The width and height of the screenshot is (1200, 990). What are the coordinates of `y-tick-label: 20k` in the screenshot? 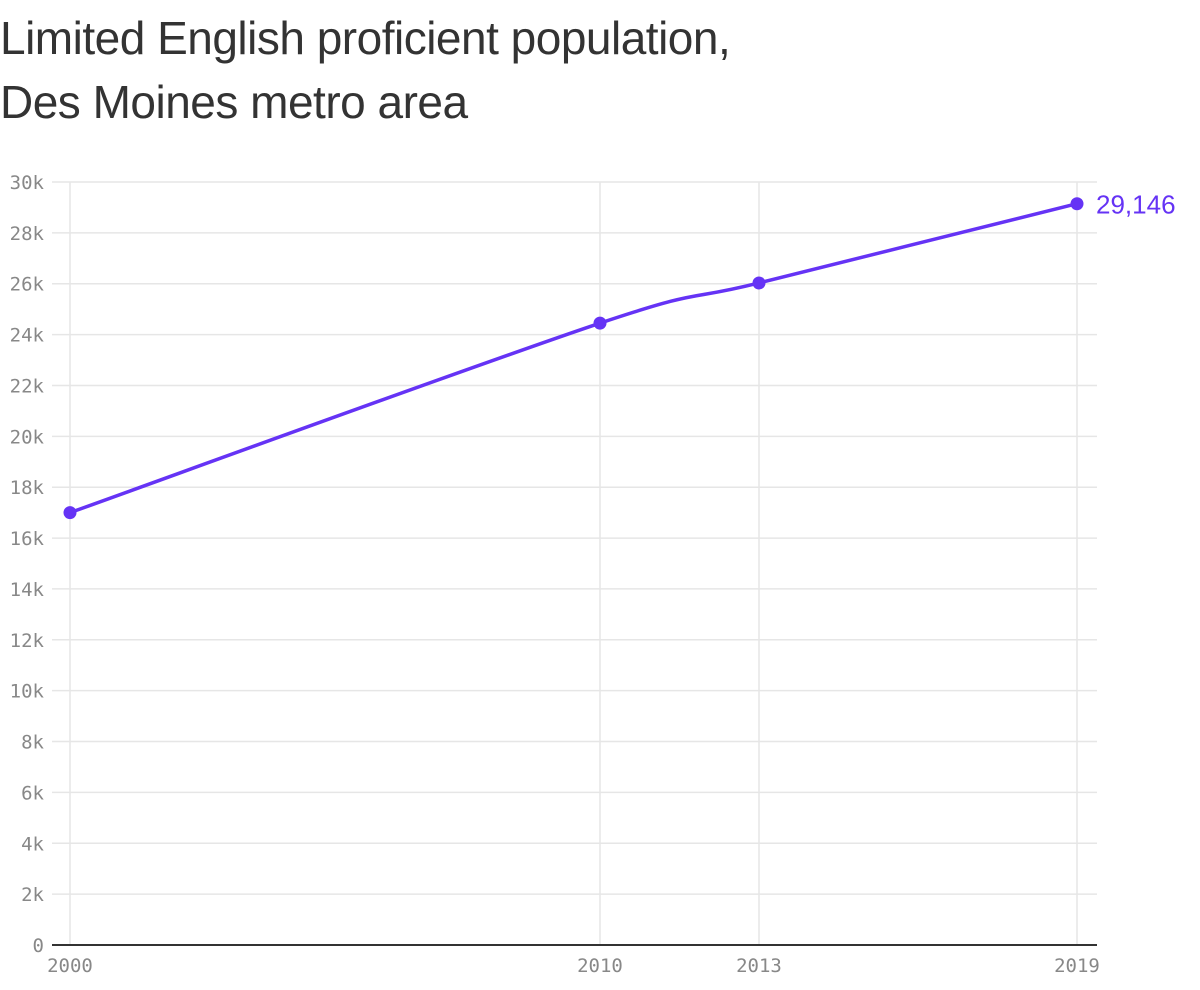 It's located at (27, 437).